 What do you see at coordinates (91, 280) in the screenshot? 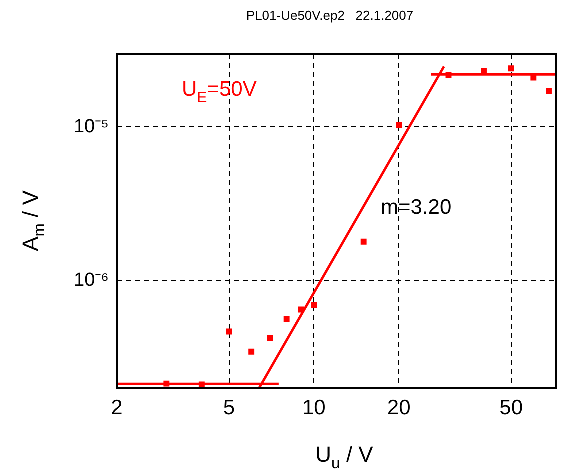
I see `y-tick-label: 10⁻⁶` at bounding box center [91, 280].